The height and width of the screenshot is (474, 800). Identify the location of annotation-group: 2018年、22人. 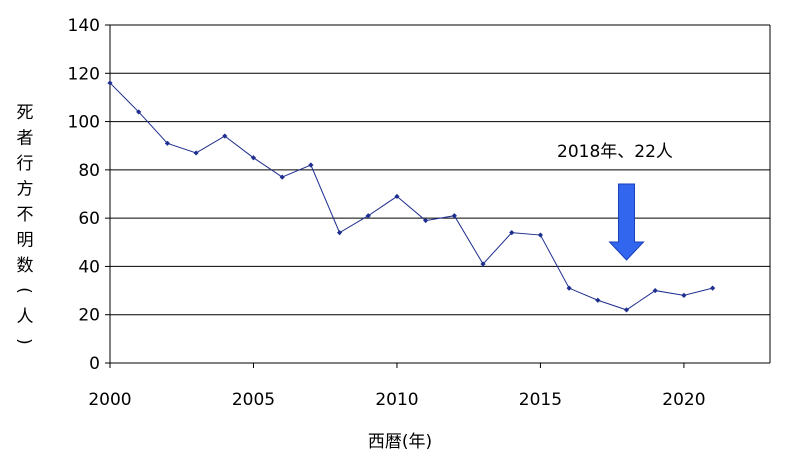
(615, 201).